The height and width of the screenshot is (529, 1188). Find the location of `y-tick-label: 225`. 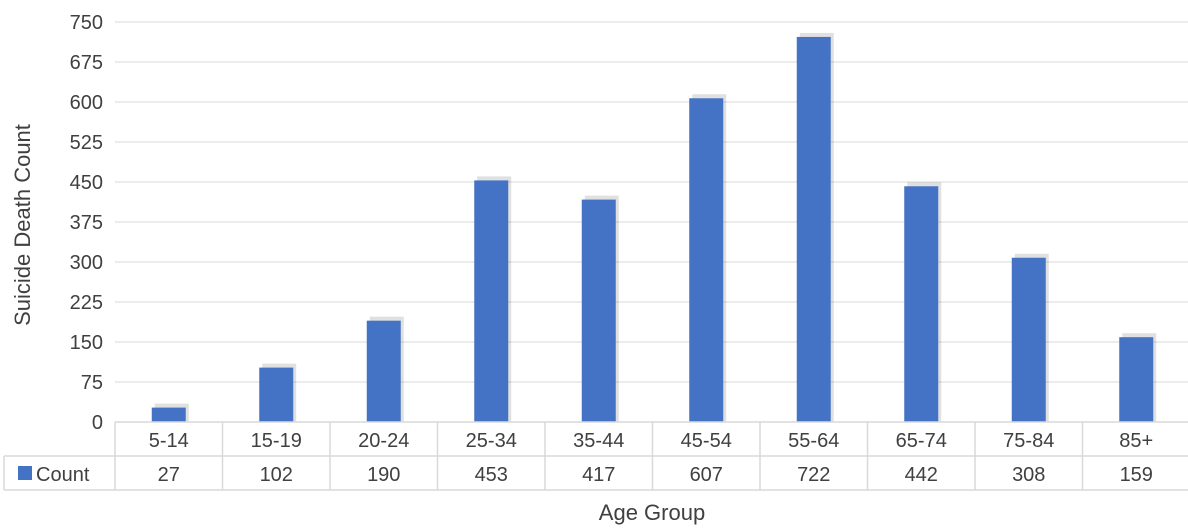

y-tick-label: 225 is located at coordinates (86, 303).